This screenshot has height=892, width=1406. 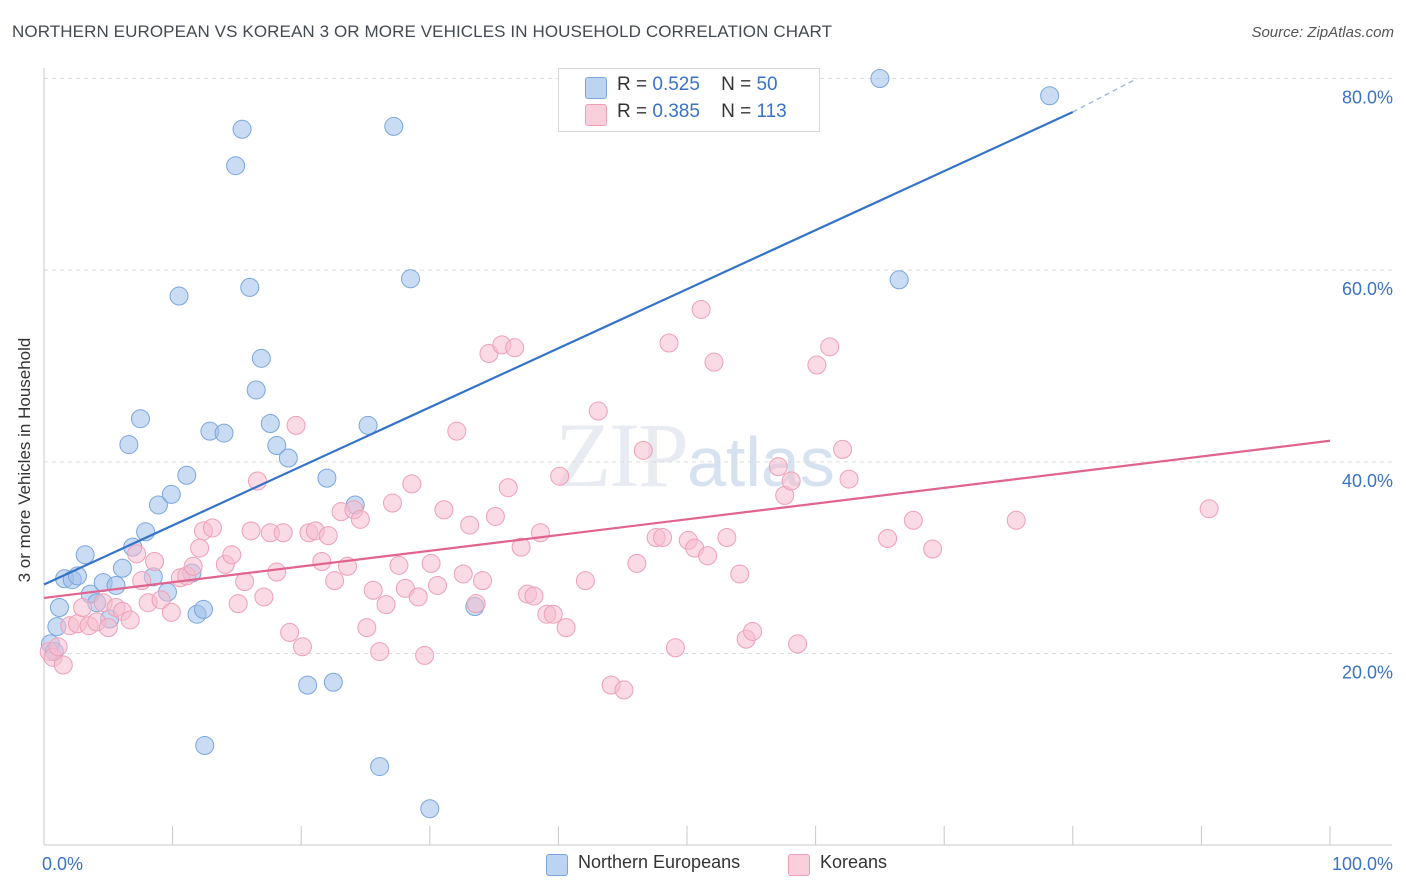 What do you see at coordinates (771, 111) in the screenshot?
I see `n-value: 113` at bounding box center [771, 111].